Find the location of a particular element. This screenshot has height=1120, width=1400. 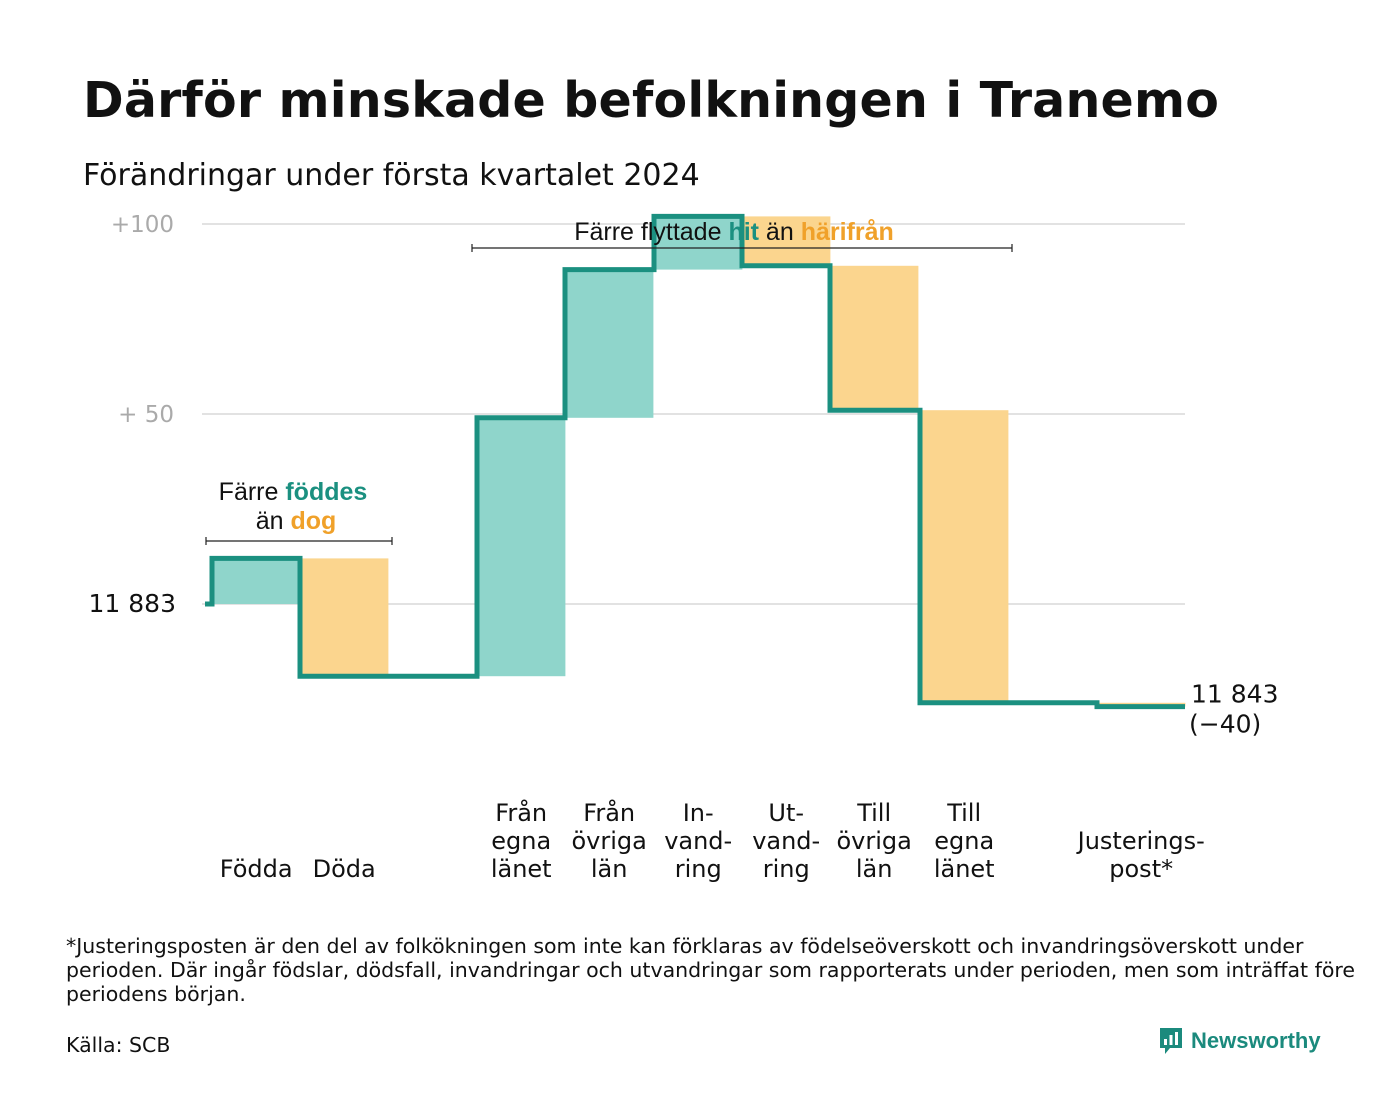

migration-annotation-span: Färre flyttade is located at coordinates (651, 232).